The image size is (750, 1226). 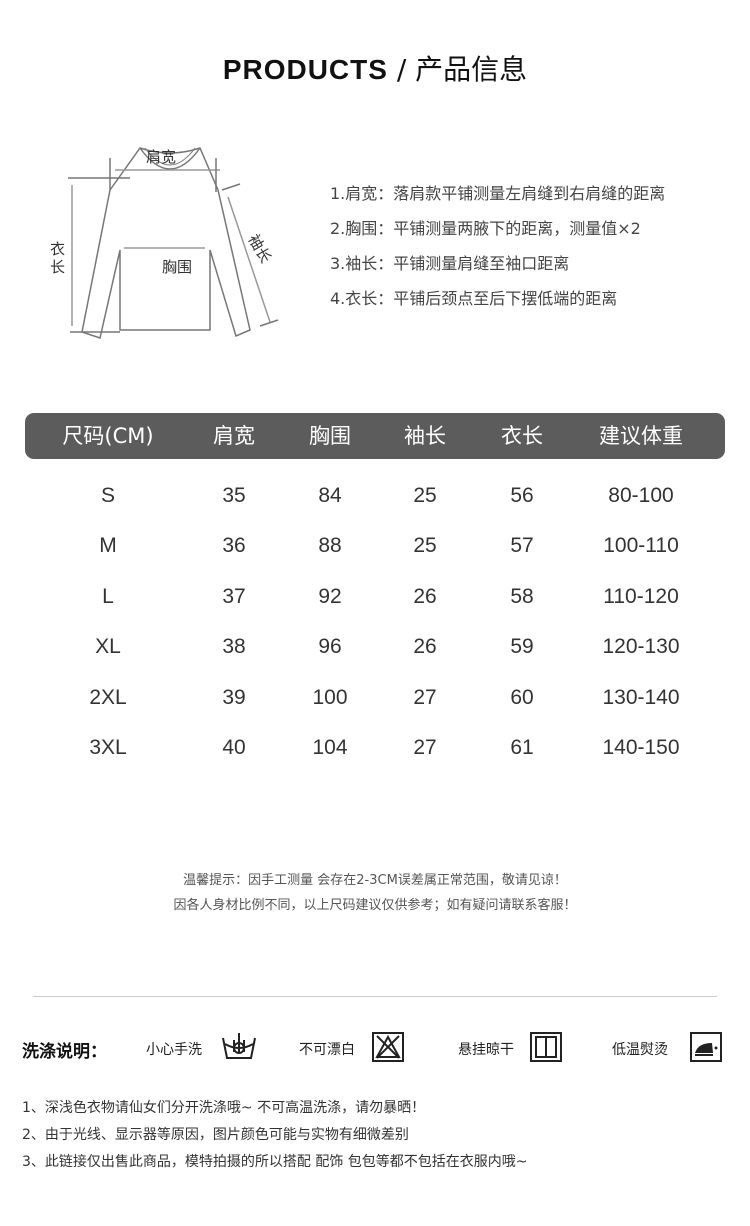 What do you see at coordinates (330, 545) in the screenshot?
I see `table-cell: 88` at bounding box center [330, 545].